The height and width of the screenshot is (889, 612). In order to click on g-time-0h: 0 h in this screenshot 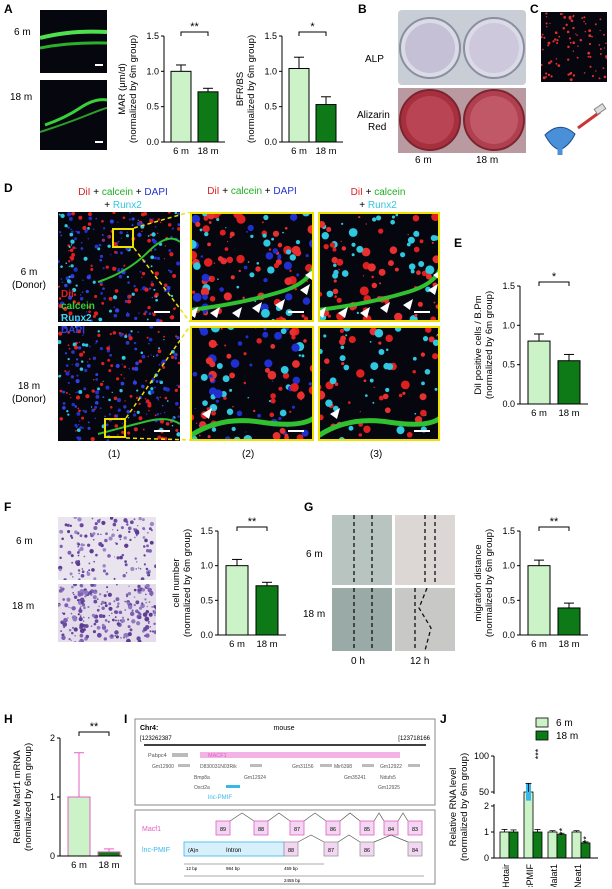, I will do `click(358, 661)`.